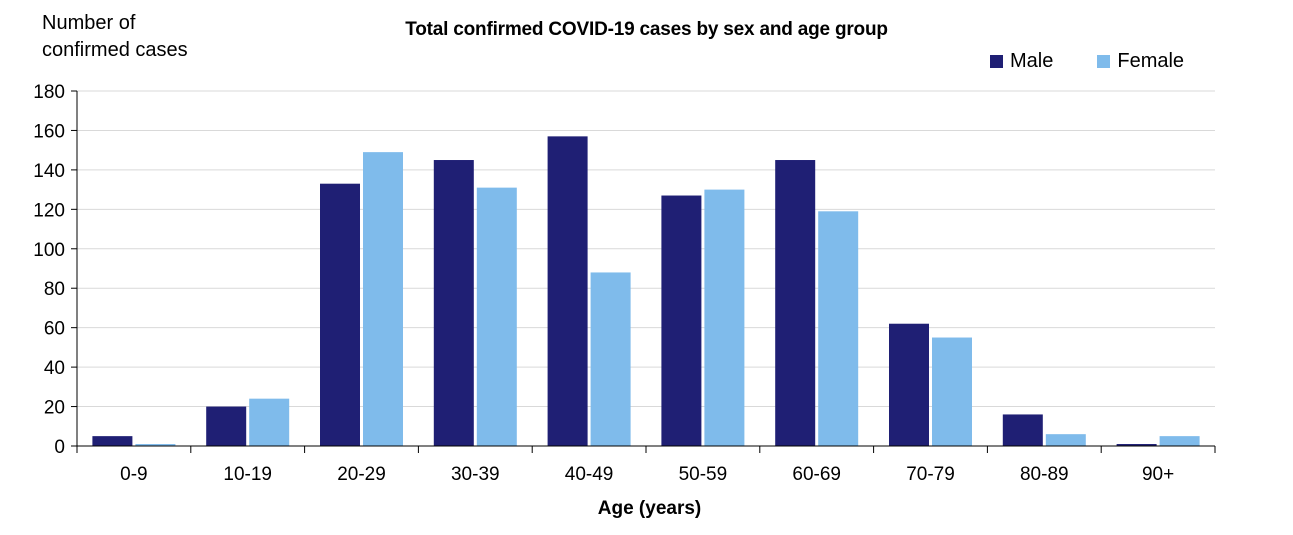  What do you see at coordinates (589, 474) in the screenshot?
I see `x-tick-label: 40-49` at bounding box center [589, 474].